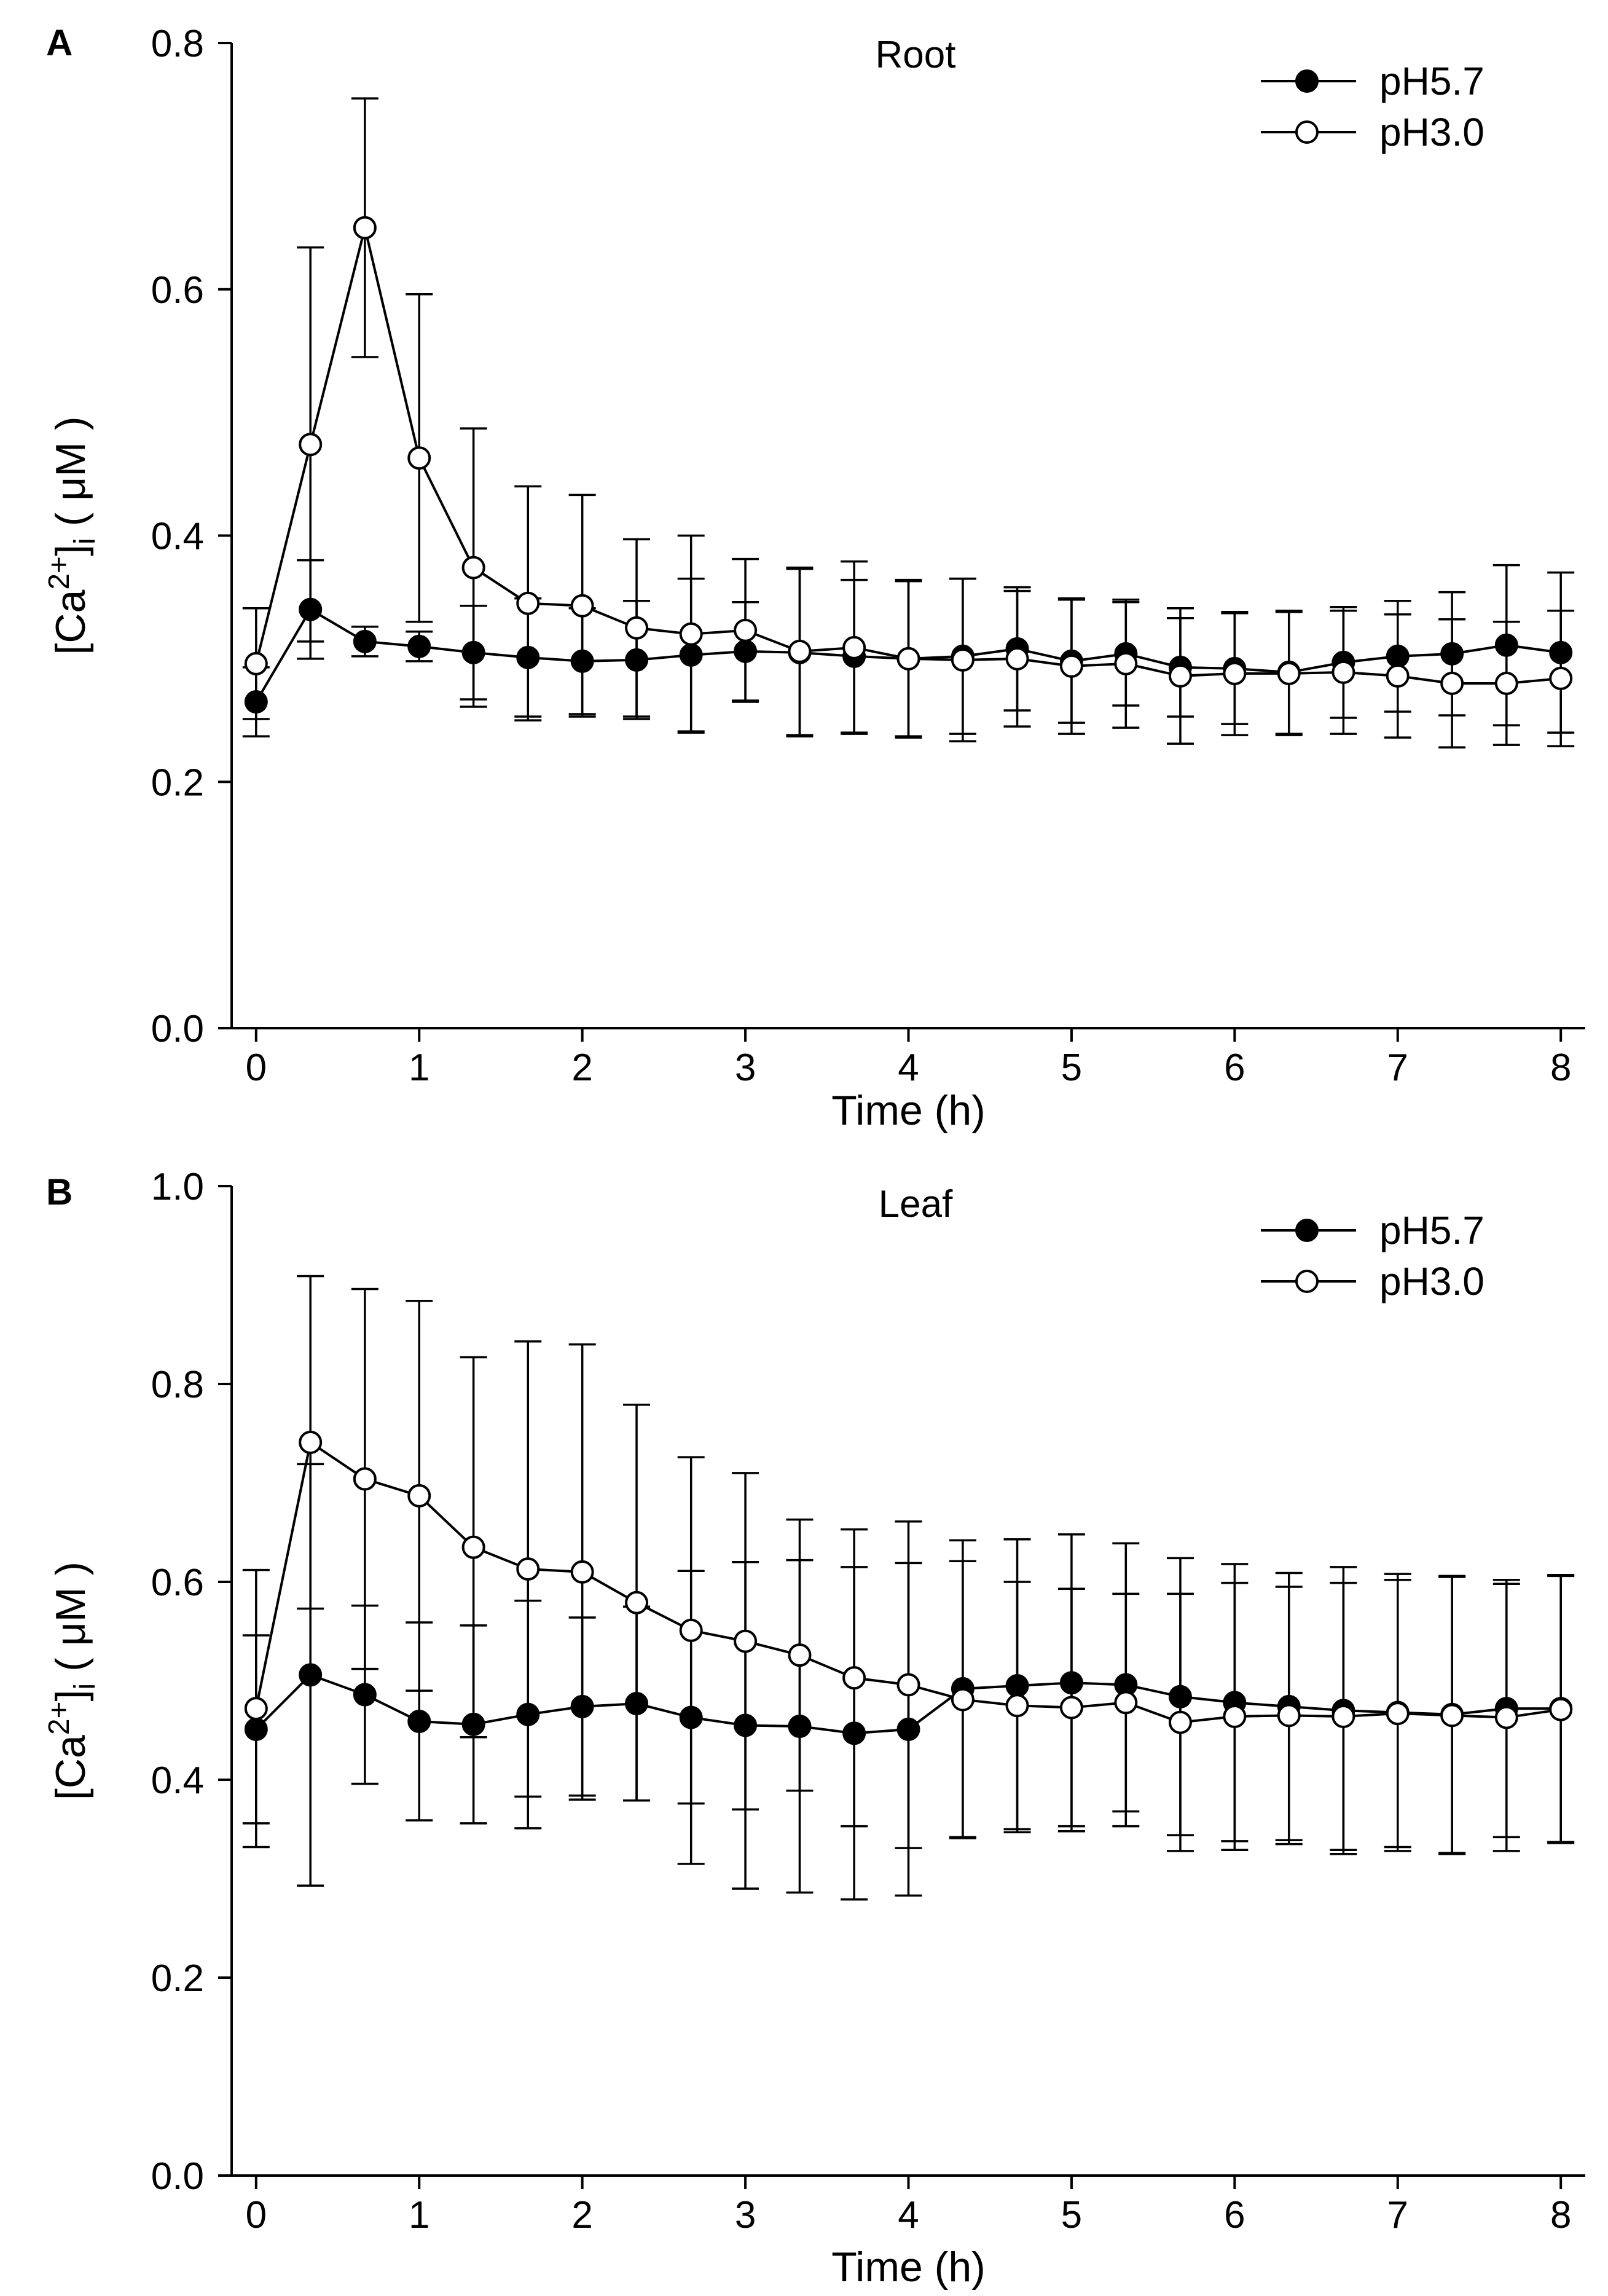  Describe the element at coordinates (60, 1192) in the screenshot. I see `panel-letter: B` at that location.